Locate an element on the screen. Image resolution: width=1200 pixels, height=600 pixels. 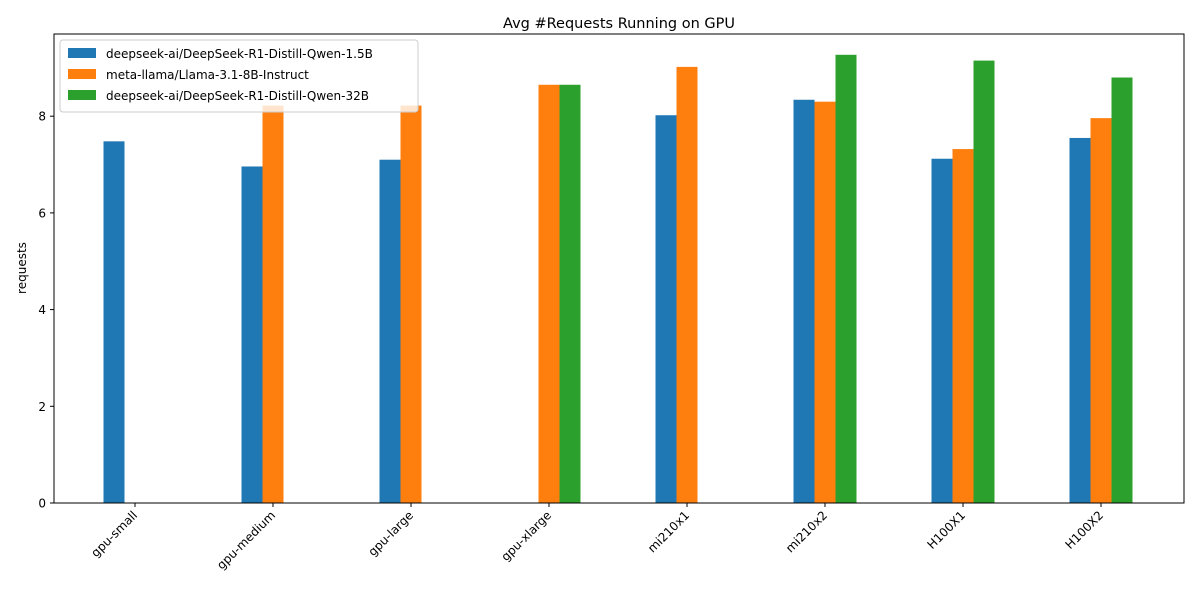
y-tick-label: 6 is located at coordinates (42, 213).